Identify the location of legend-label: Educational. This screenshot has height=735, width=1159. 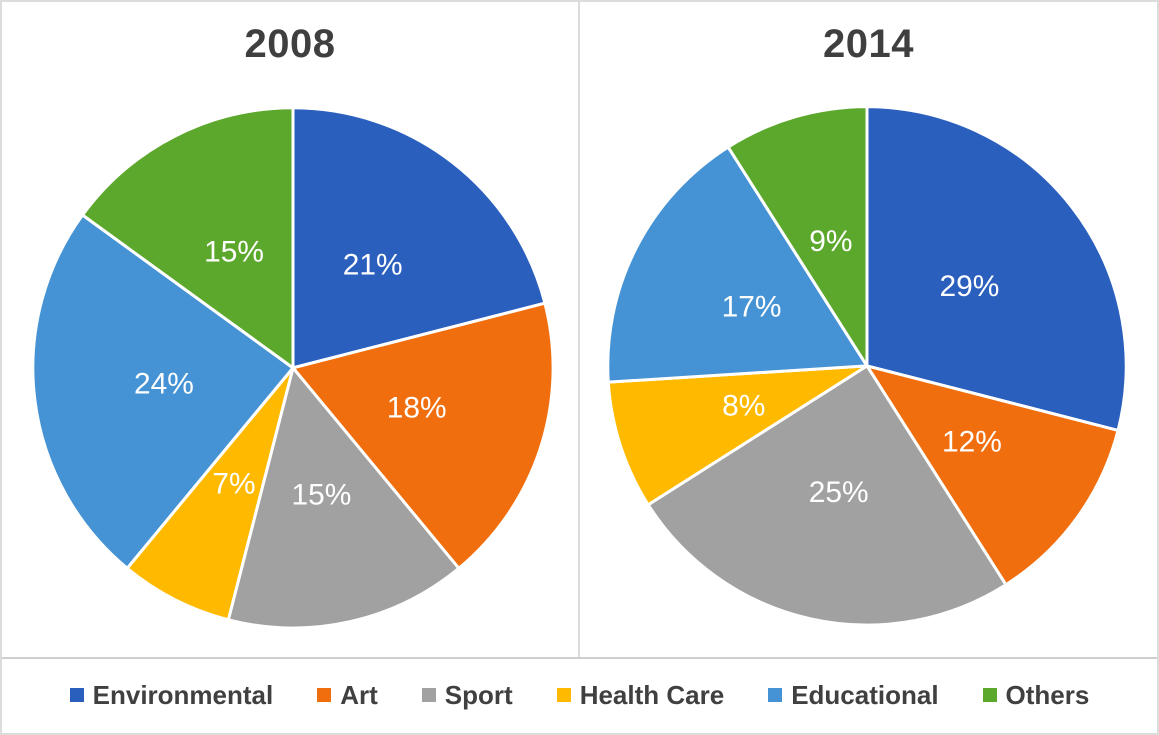
(865, 694).